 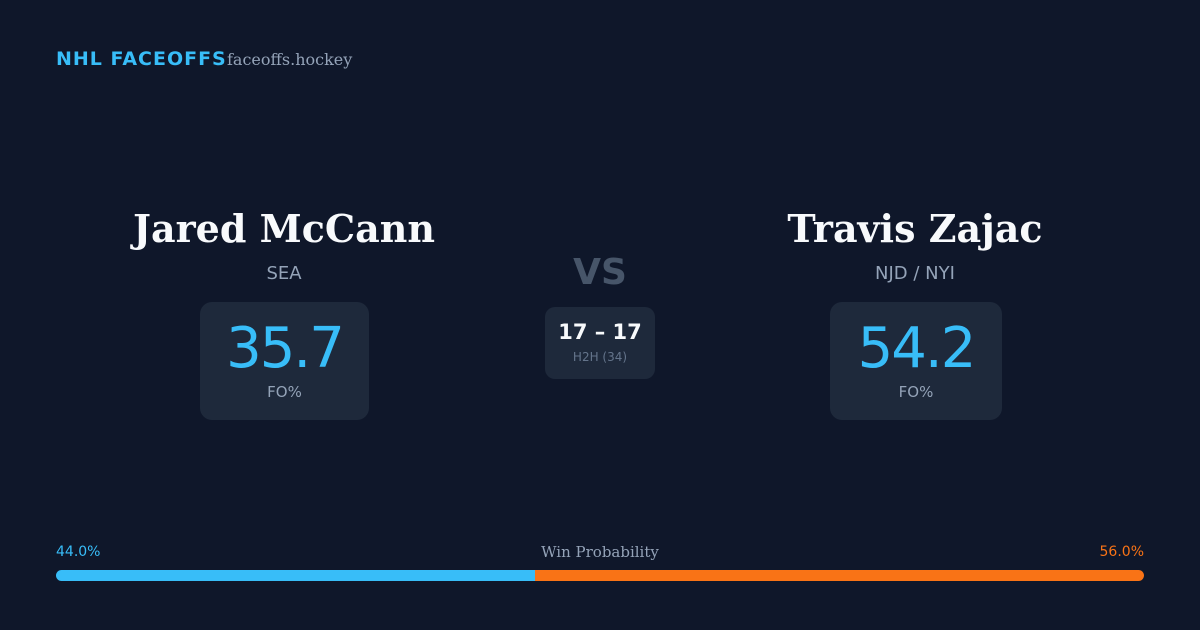 I want to click on fo-box: 54.2 FO%, so click(x=916, y=361).